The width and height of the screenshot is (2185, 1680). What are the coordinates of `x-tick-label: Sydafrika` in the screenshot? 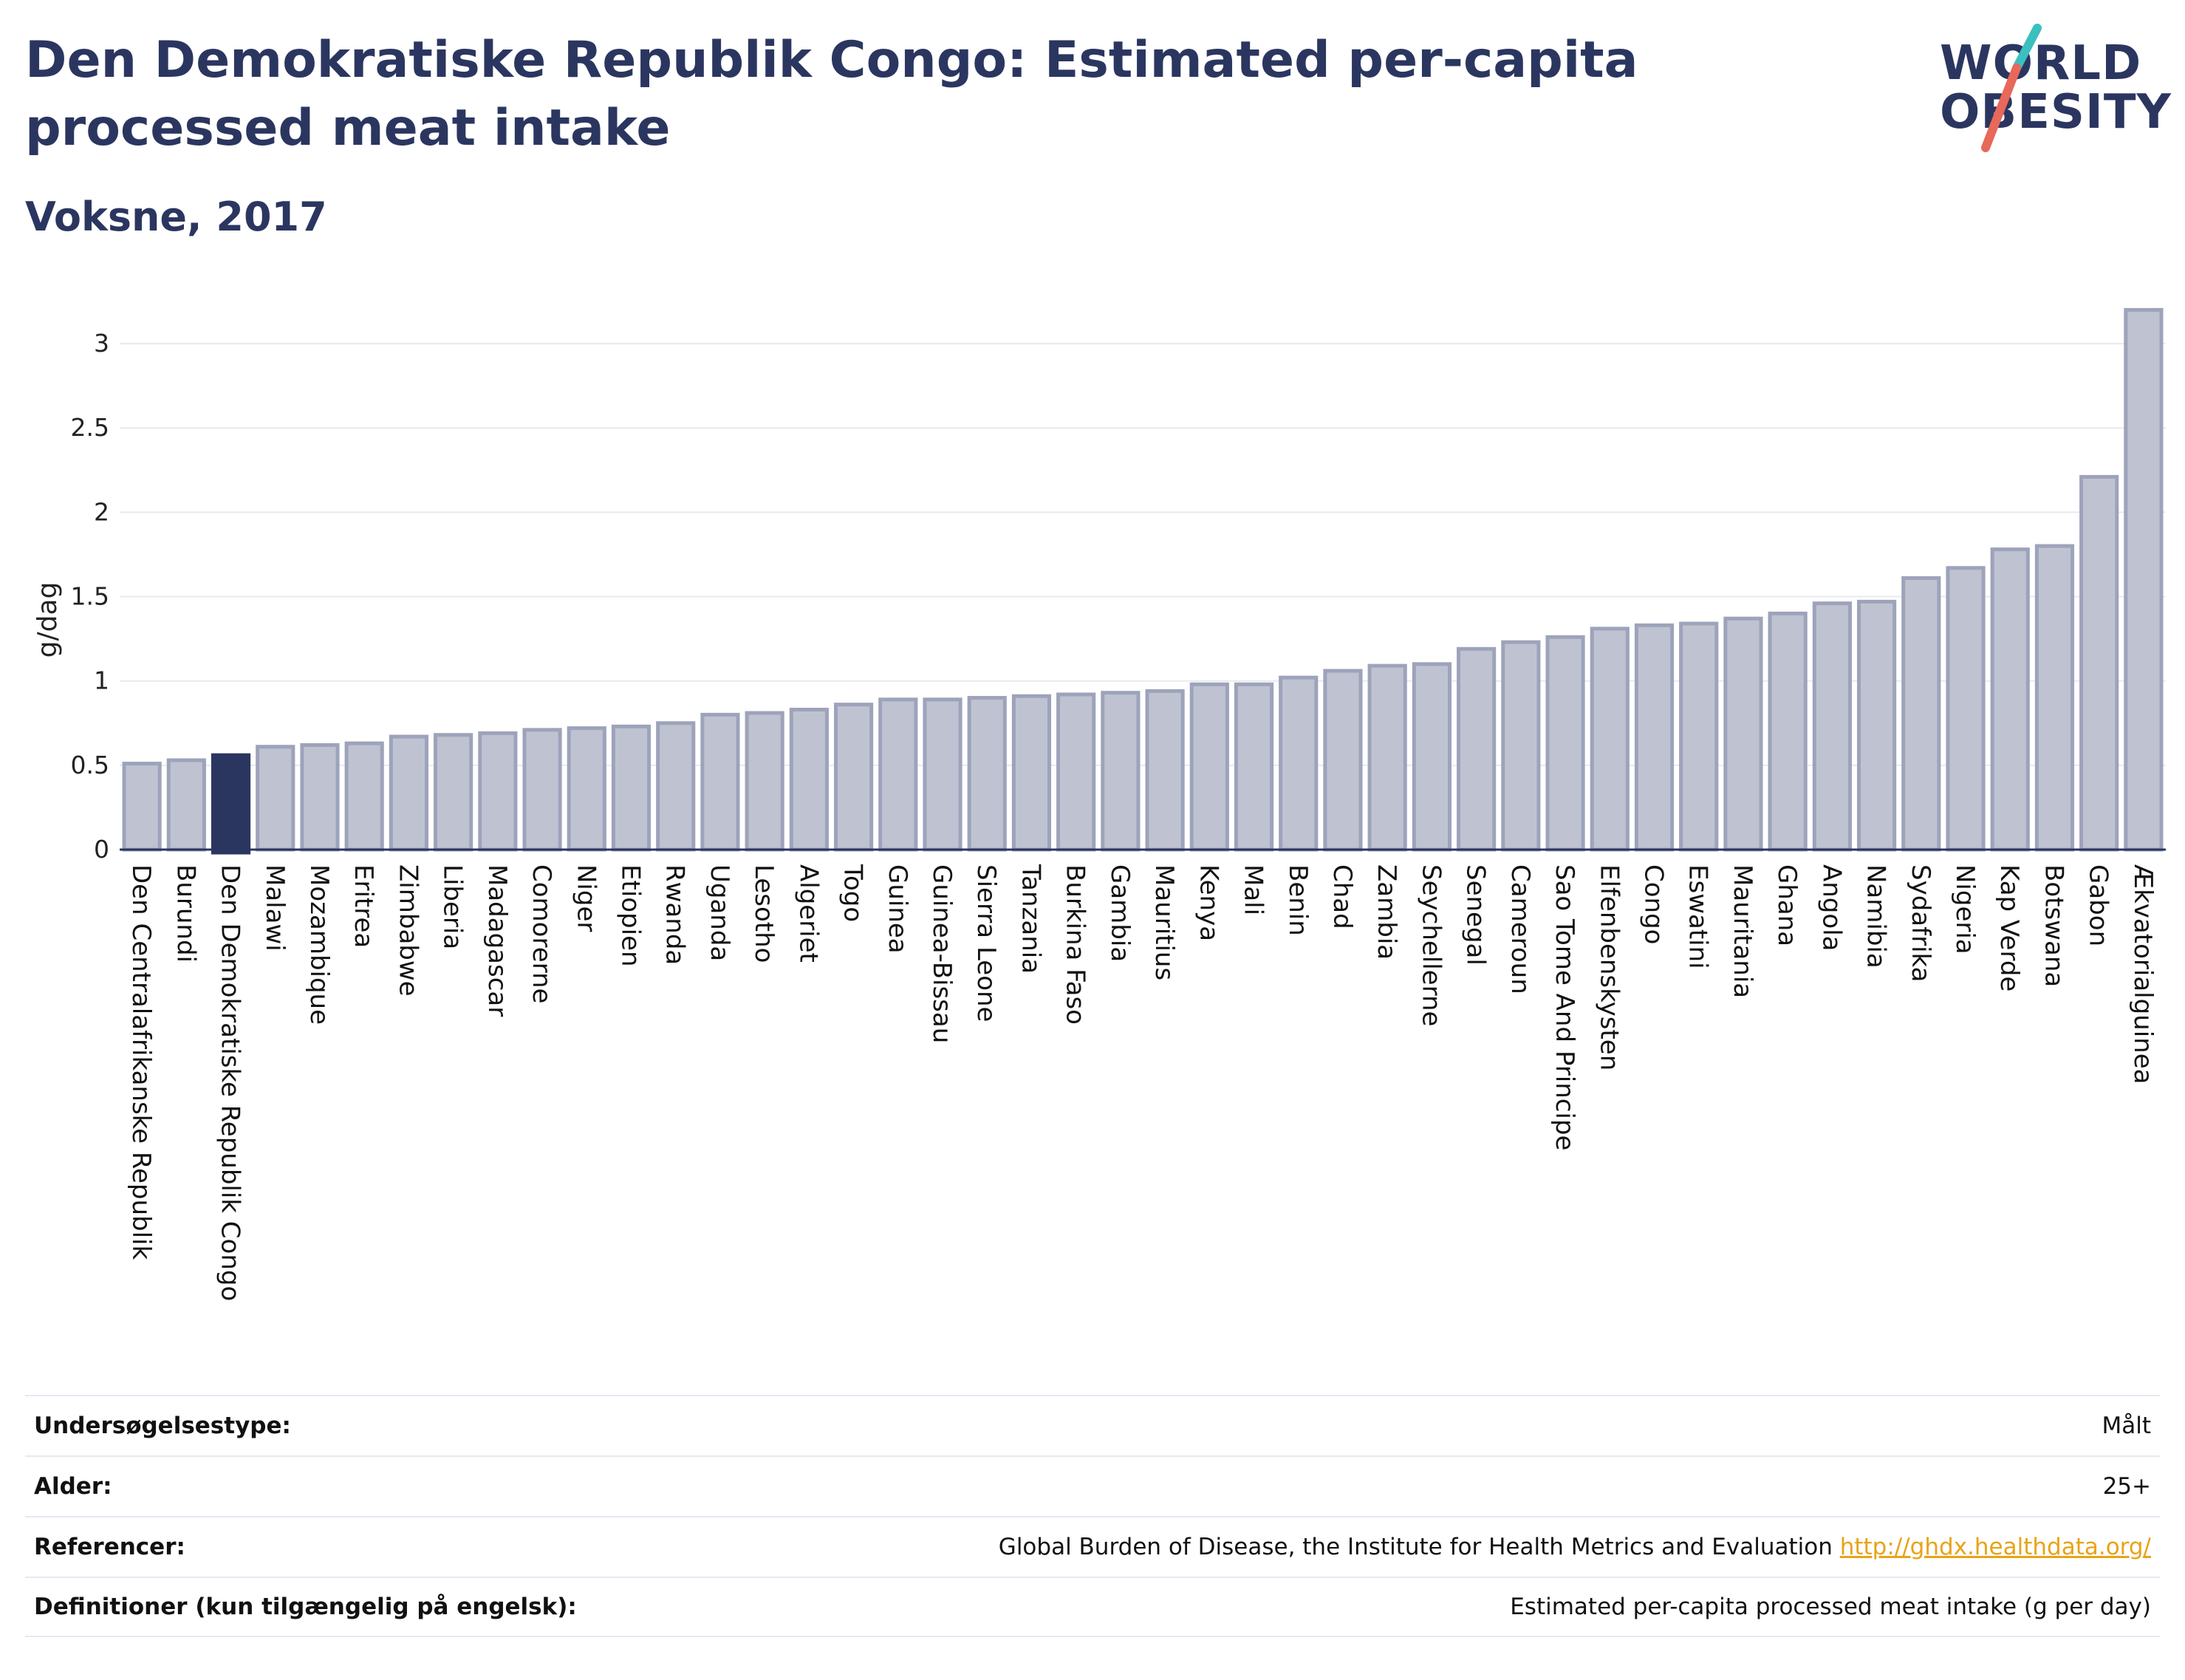 It's located at (1920, 923).